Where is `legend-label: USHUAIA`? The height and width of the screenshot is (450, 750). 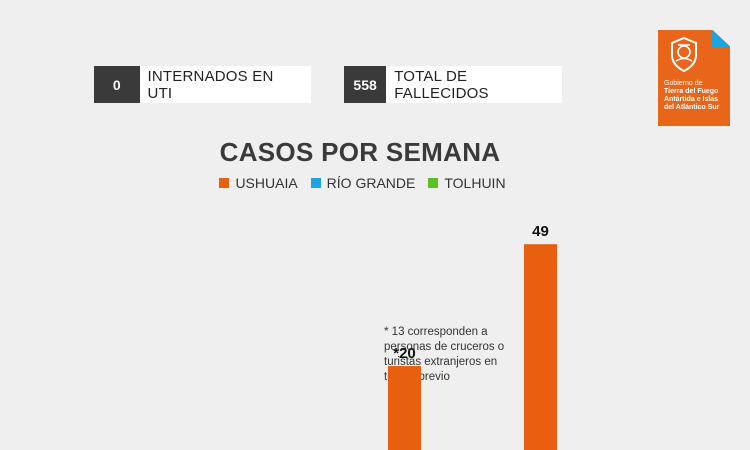
legend-label: USHUAIA is located at coordinates (266, 183).